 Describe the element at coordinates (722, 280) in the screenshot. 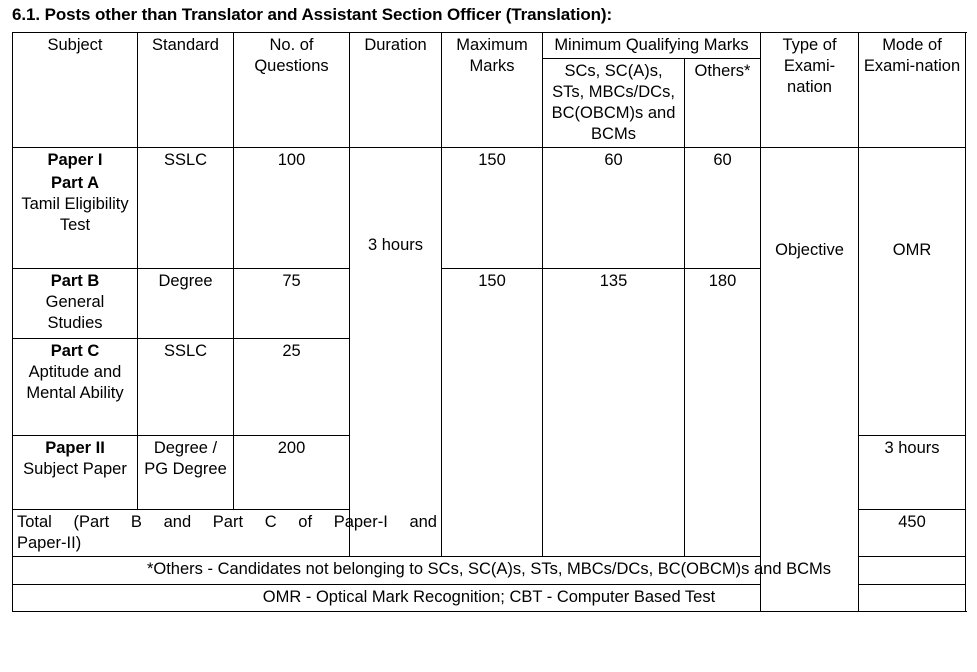

I see `value-min-others-part-b: 180` at that location.